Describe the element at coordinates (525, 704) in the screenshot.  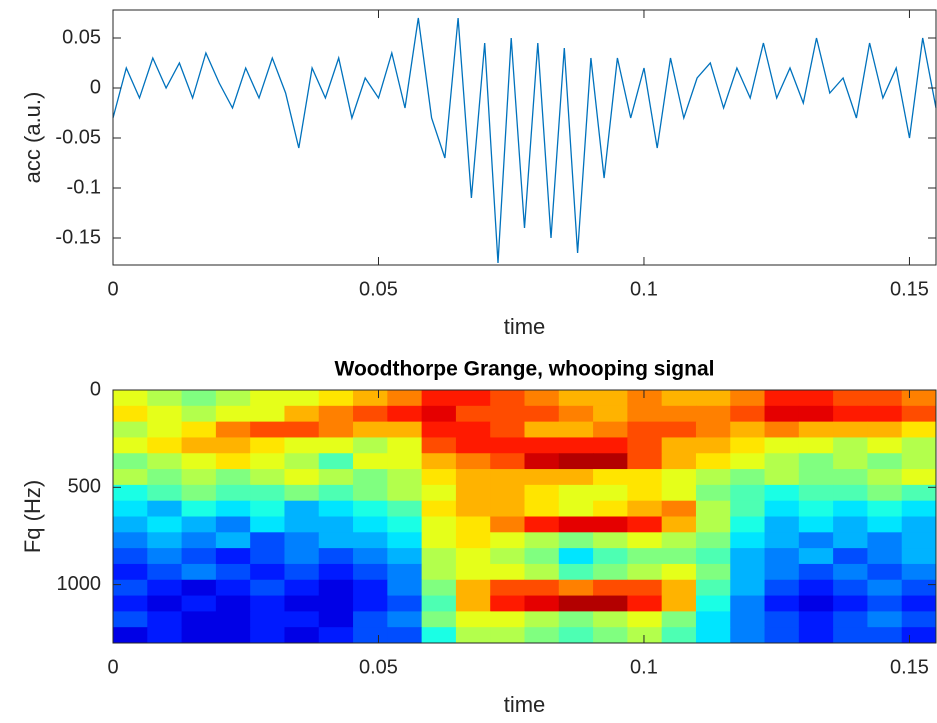
I see `x-axis-label: time` at that location.